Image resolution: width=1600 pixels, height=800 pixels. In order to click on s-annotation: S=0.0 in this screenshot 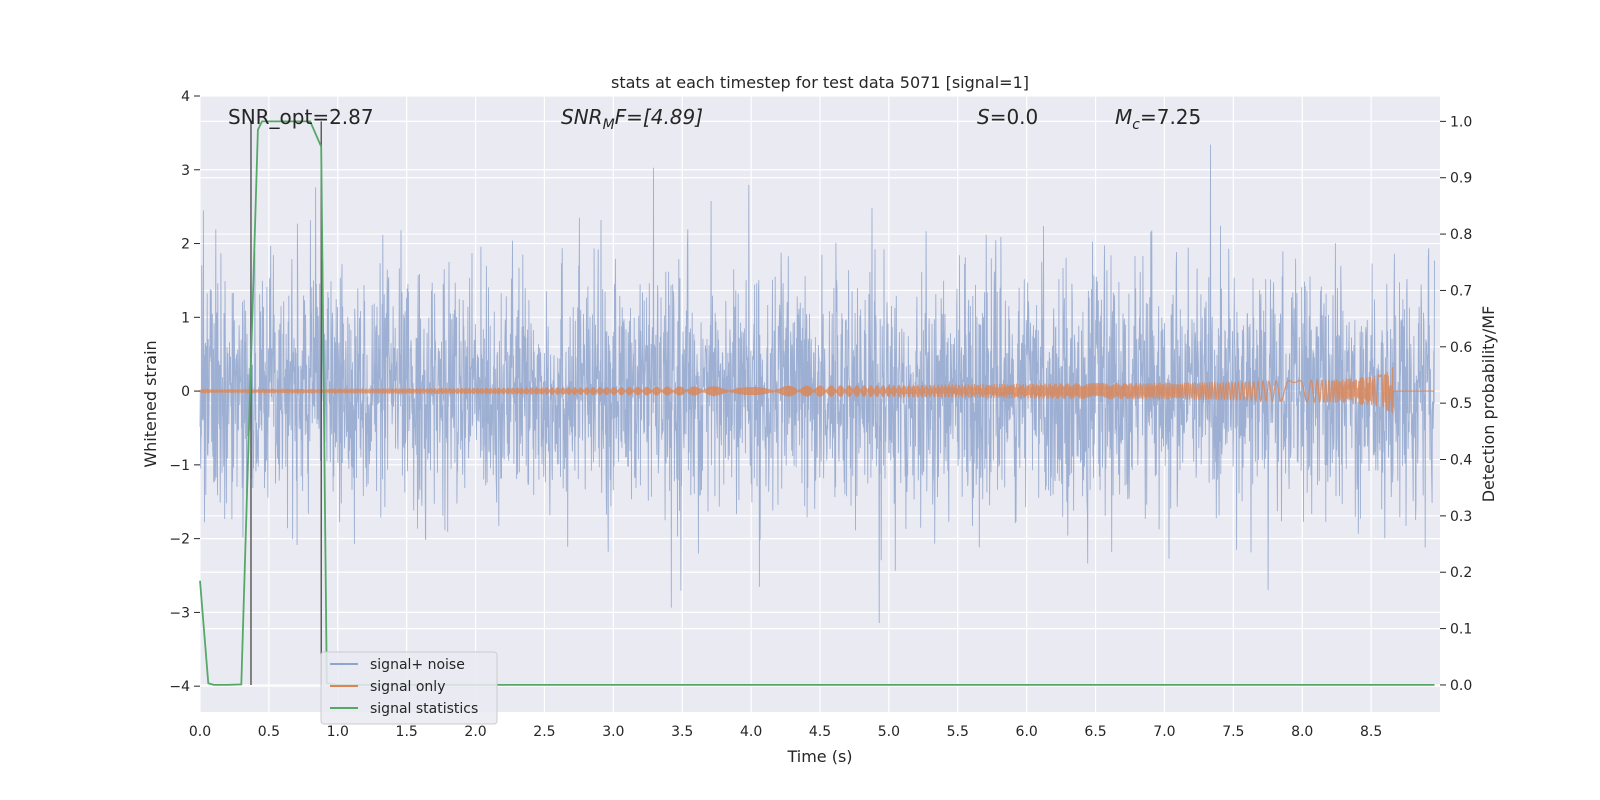, I will do `click(1007, 117)`.